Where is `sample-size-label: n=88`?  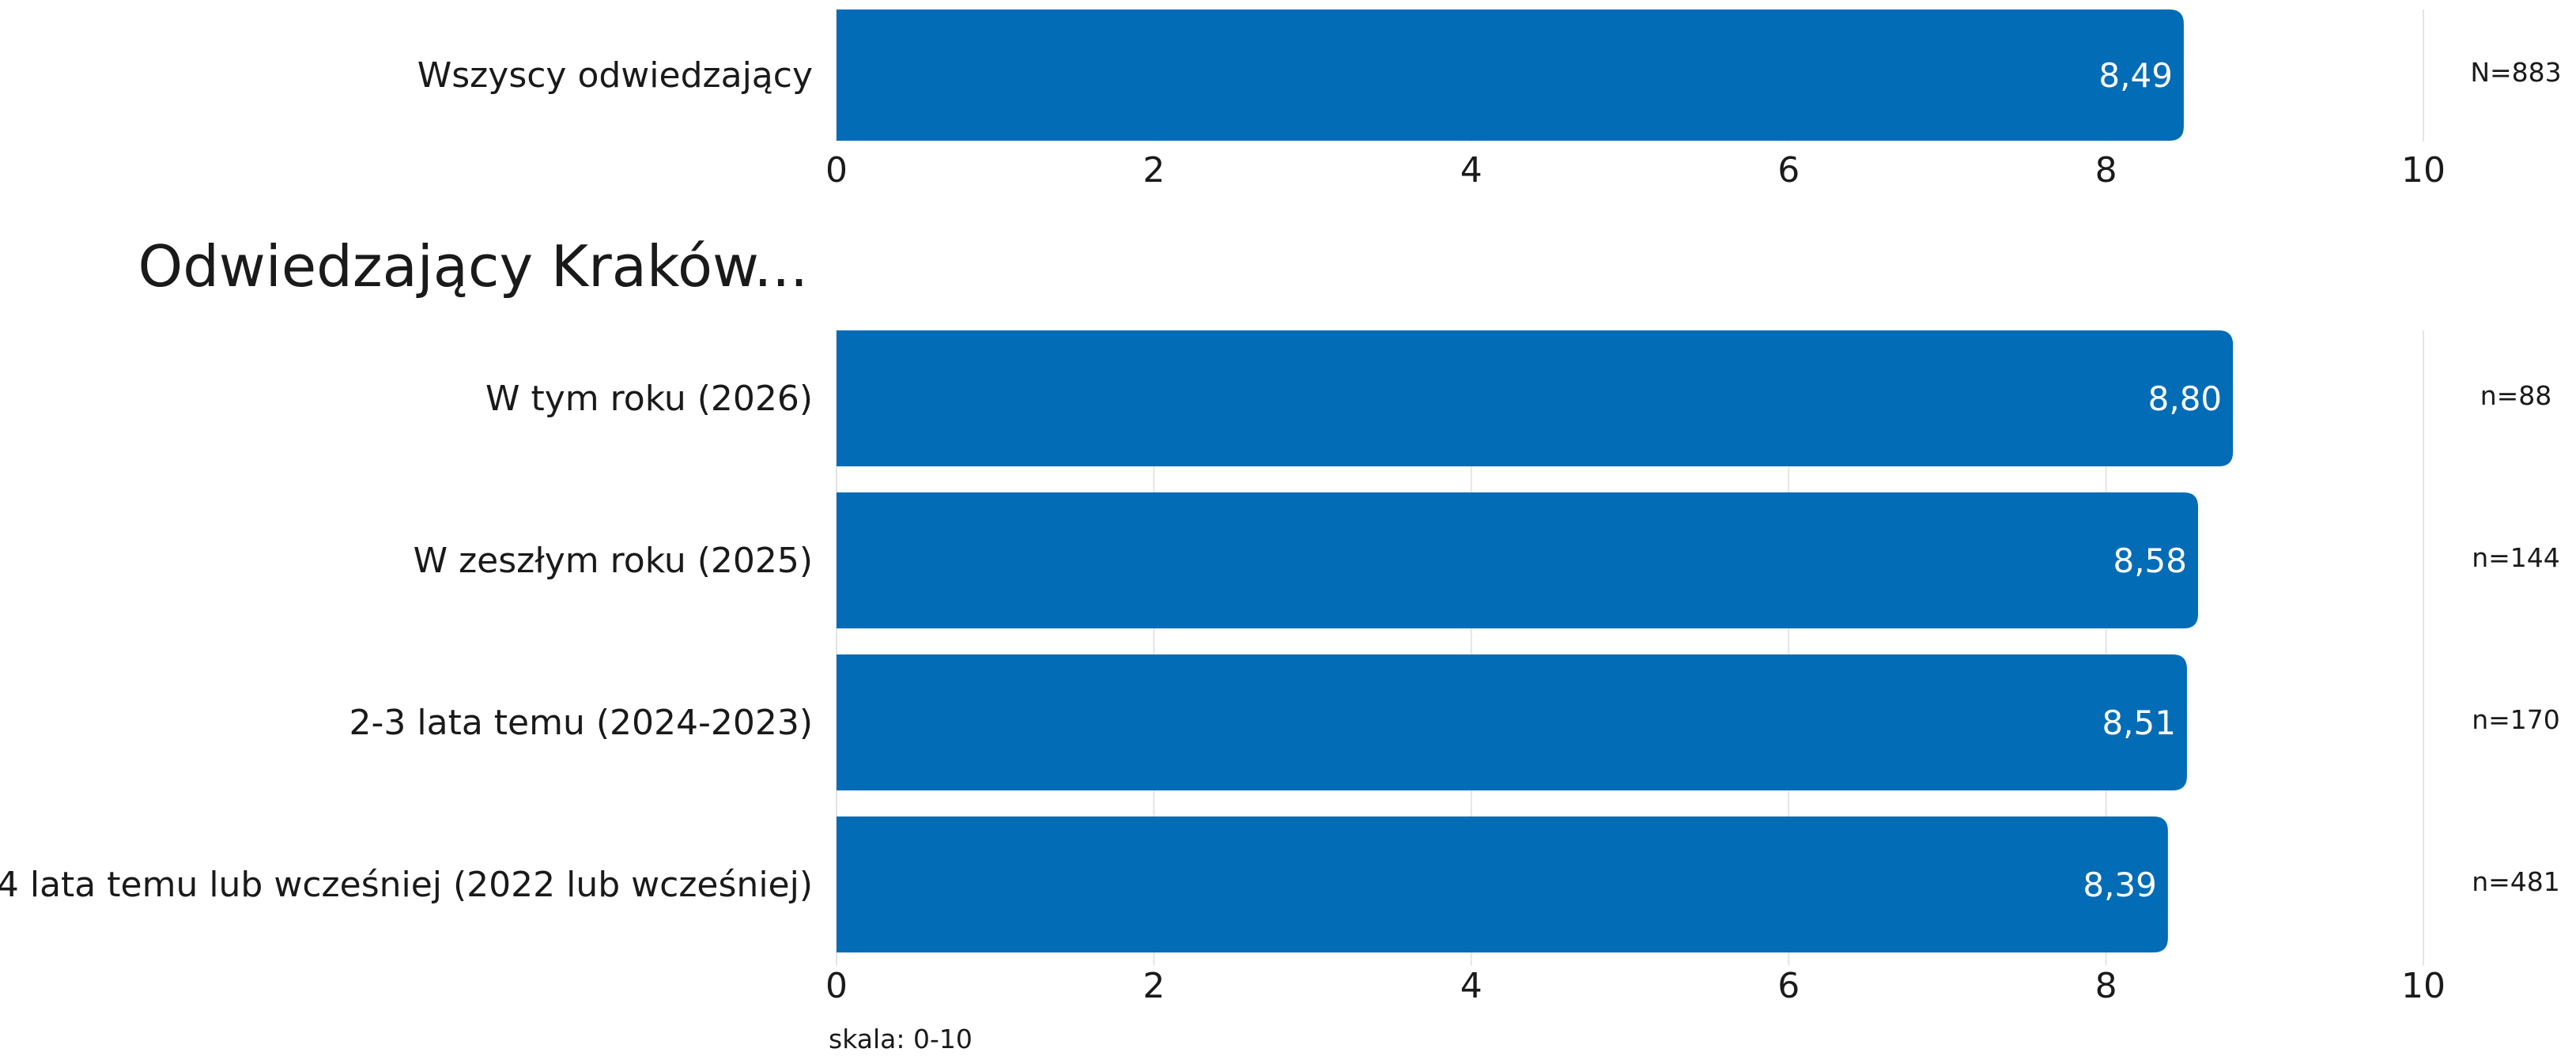
sample-size-label: n=88 is located at coordinates (2516, 395).